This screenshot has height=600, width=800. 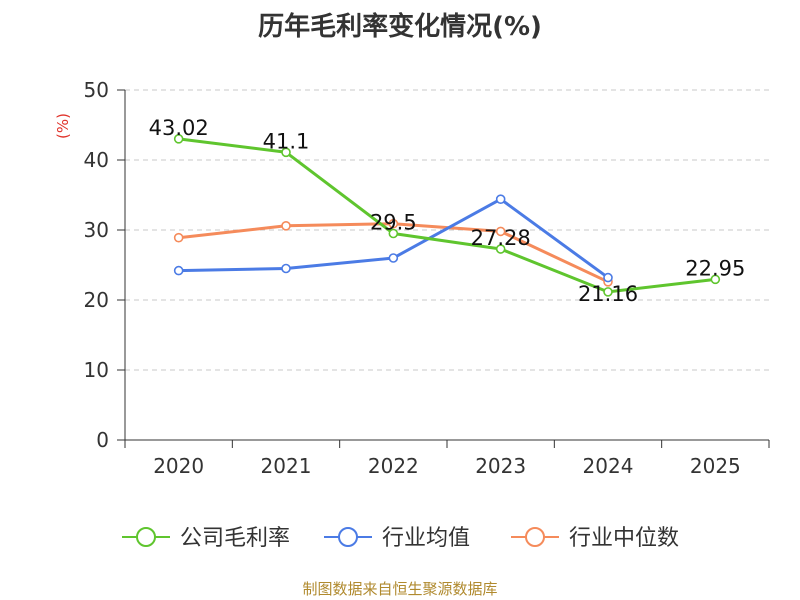 I want to click on data-label: 27.28, so click(x=501, y=238).